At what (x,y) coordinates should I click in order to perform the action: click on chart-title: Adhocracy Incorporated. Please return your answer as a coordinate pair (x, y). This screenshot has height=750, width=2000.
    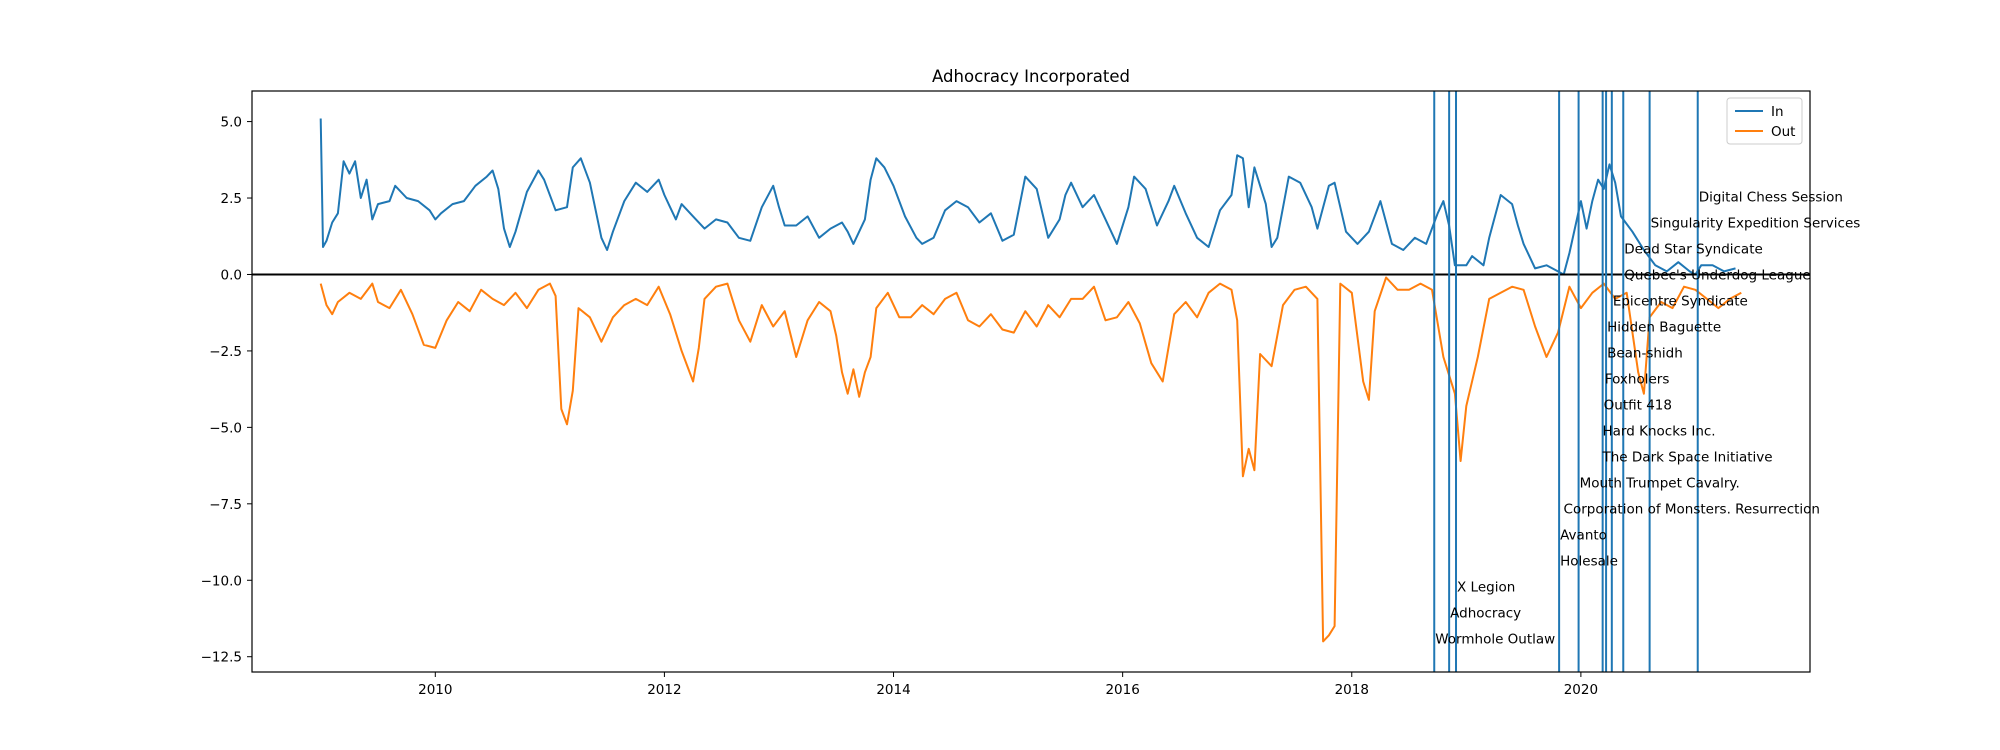
    Looking at the image, I should click on (1031, 76).